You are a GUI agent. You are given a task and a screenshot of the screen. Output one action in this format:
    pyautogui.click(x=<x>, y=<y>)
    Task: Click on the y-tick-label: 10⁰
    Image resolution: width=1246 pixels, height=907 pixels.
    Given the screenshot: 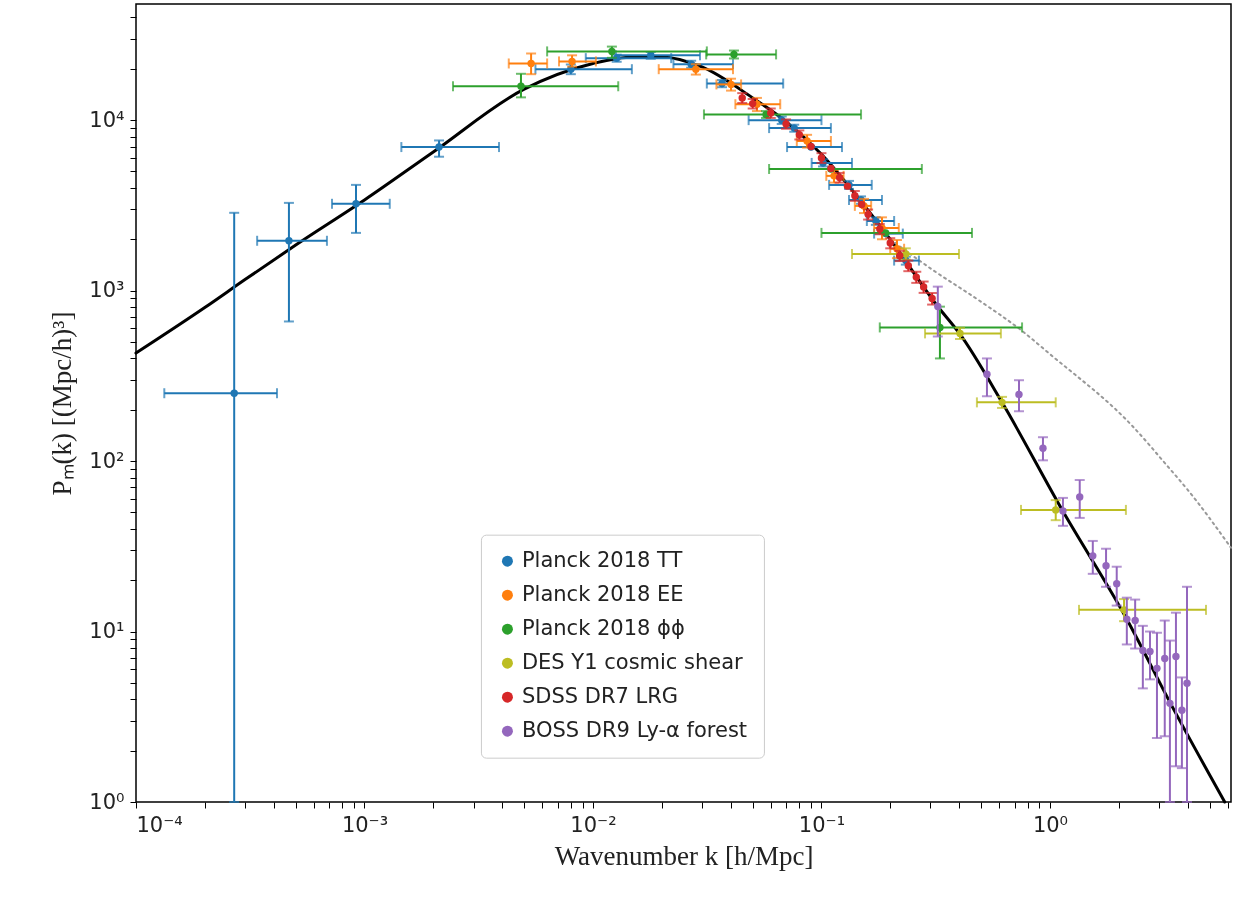 What is the action you would take?
    pyautogui.click(x=107, y=801)
    